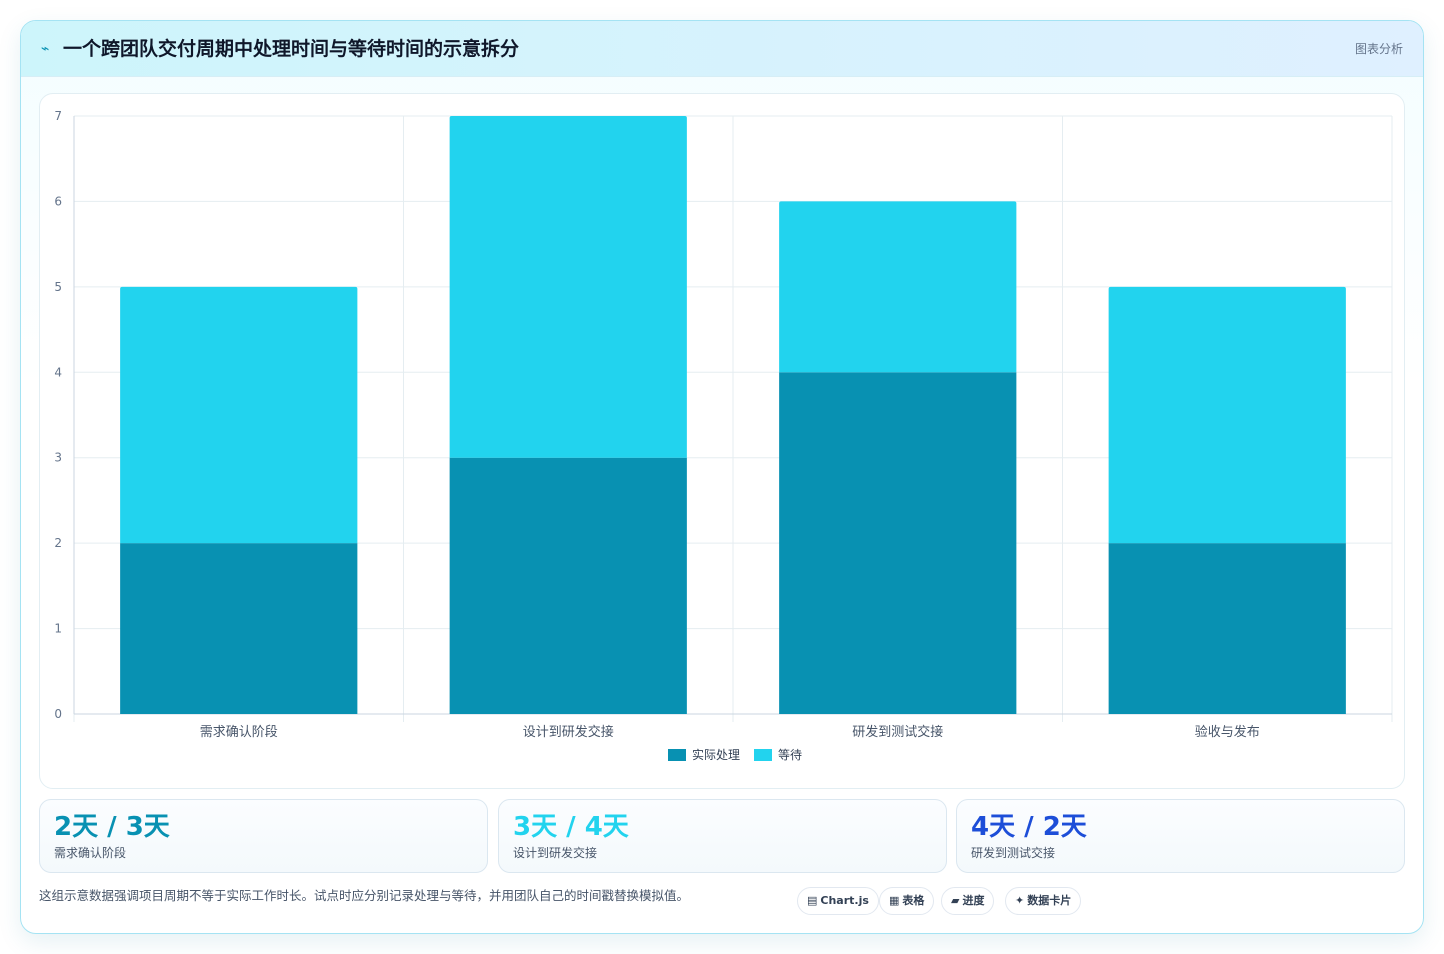 The height and width of the screenshot is (954, 1444). I want to click on y-tick-label: 6, so click(58, 201).